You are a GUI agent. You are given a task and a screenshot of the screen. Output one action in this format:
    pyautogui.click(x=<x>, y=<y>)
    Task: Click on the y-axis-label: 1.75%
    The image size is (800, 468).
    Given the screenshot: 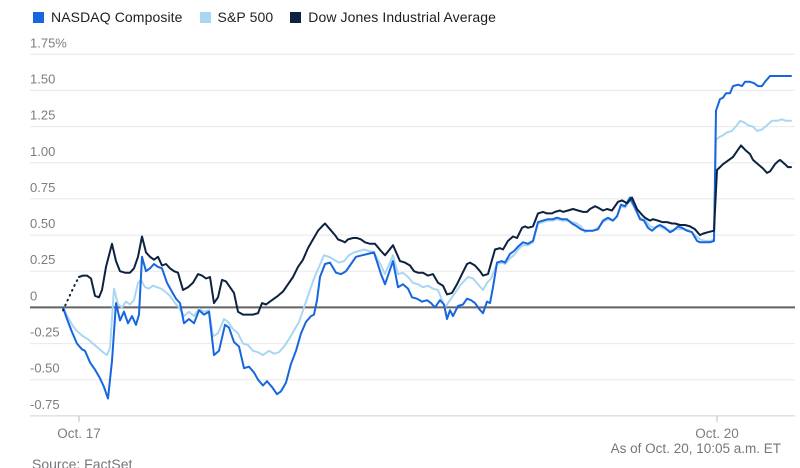 What is the action you would take?
    pyautogui.click(x=48, y=42)
    